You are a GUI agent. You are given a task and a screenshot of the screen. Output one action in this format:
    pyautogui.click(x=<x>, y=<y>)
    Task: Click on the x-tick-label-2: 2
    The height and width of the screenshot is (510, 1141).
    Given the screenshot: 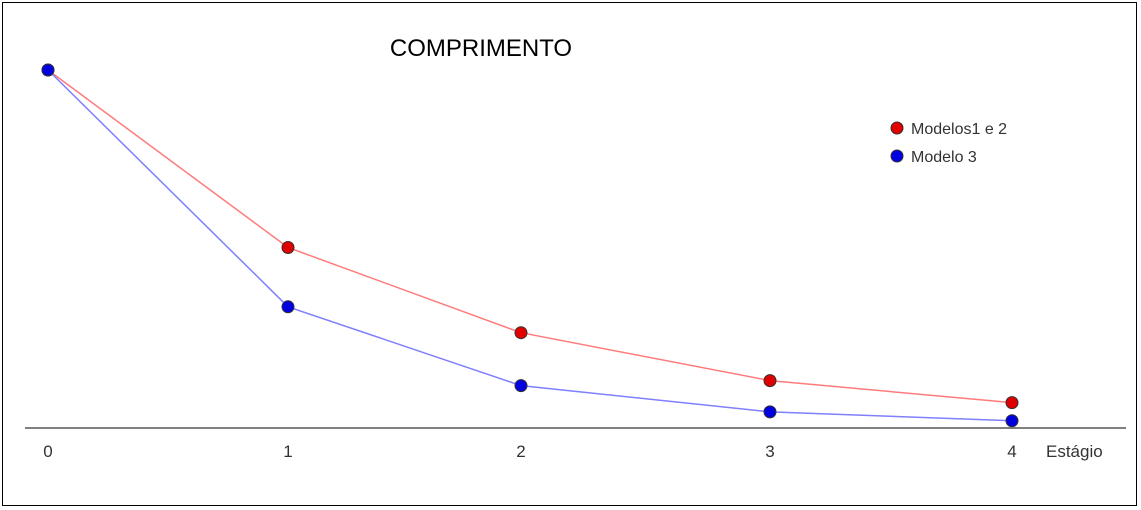 What is the action you would take?
    pyautogui.click(x=520, y=451)
    